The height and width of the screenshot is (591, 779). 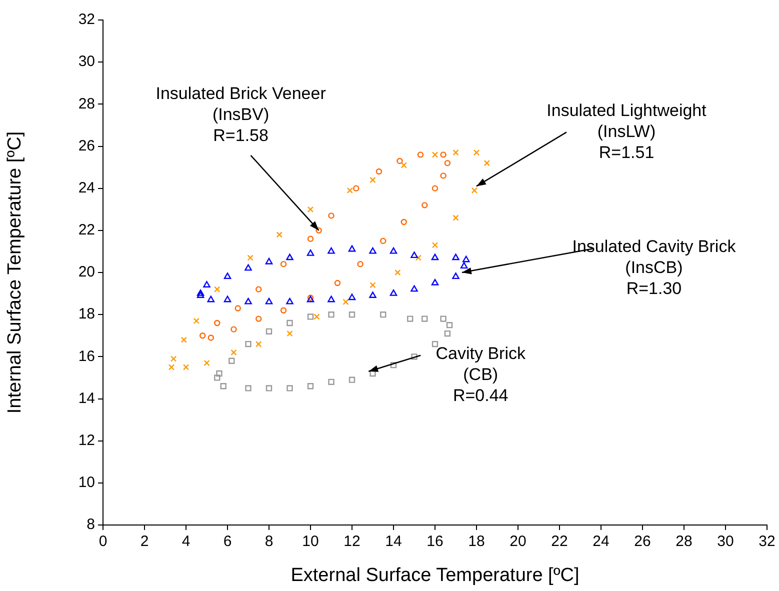 What do you see at coordinates (559, 541) in the screenshot?
I see `x-tick-label: 22` at bounding box center [559, 541].